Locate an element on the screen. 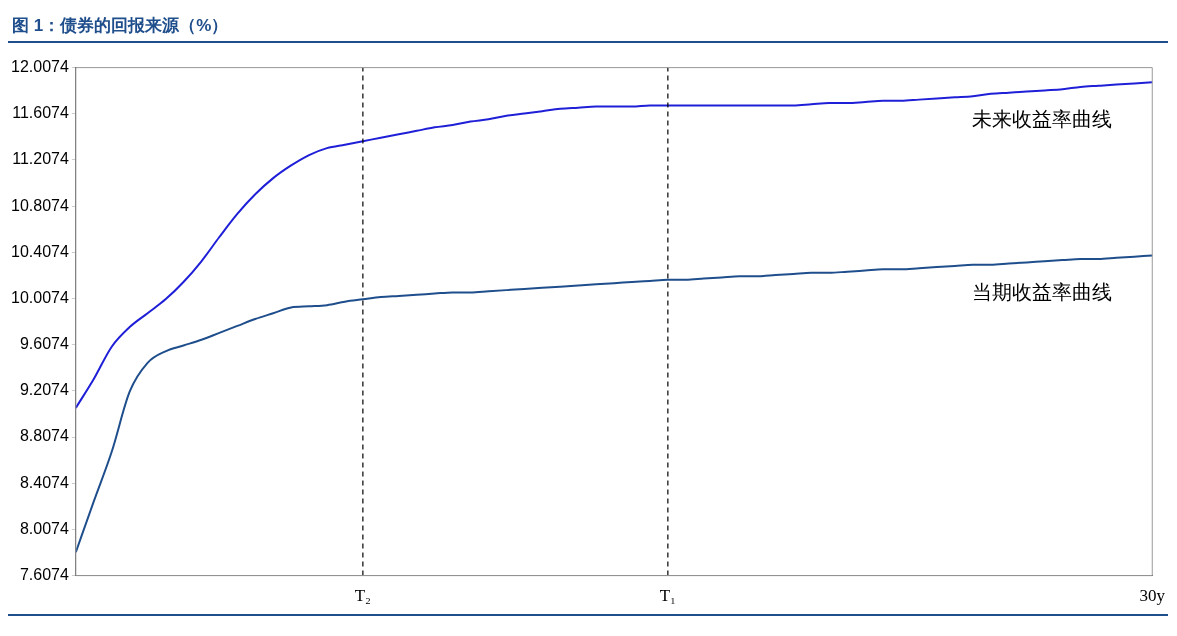  series-label: 当期收益率曲线 is located at coordinates (1042, 292).